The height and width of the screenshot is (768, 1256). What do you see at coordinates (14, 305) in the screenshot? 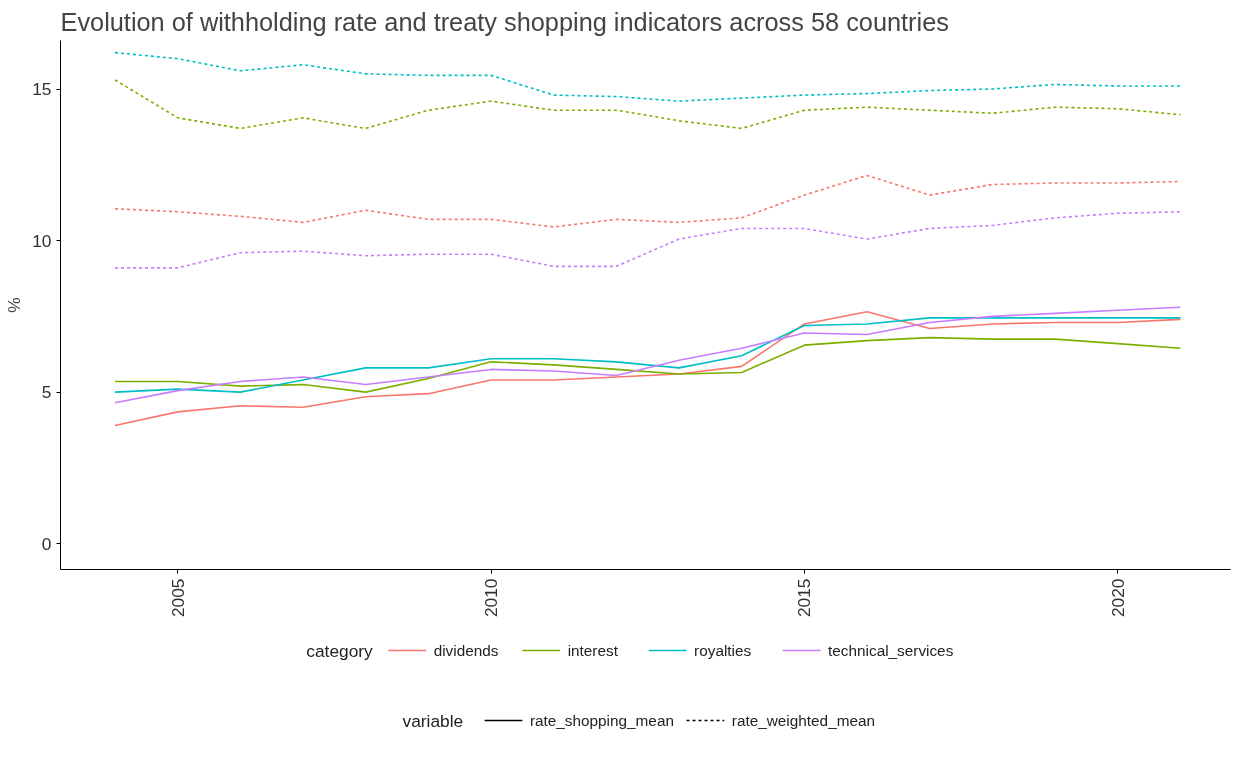
I see `y-axis-title: %` at bounding box center [14, 305].